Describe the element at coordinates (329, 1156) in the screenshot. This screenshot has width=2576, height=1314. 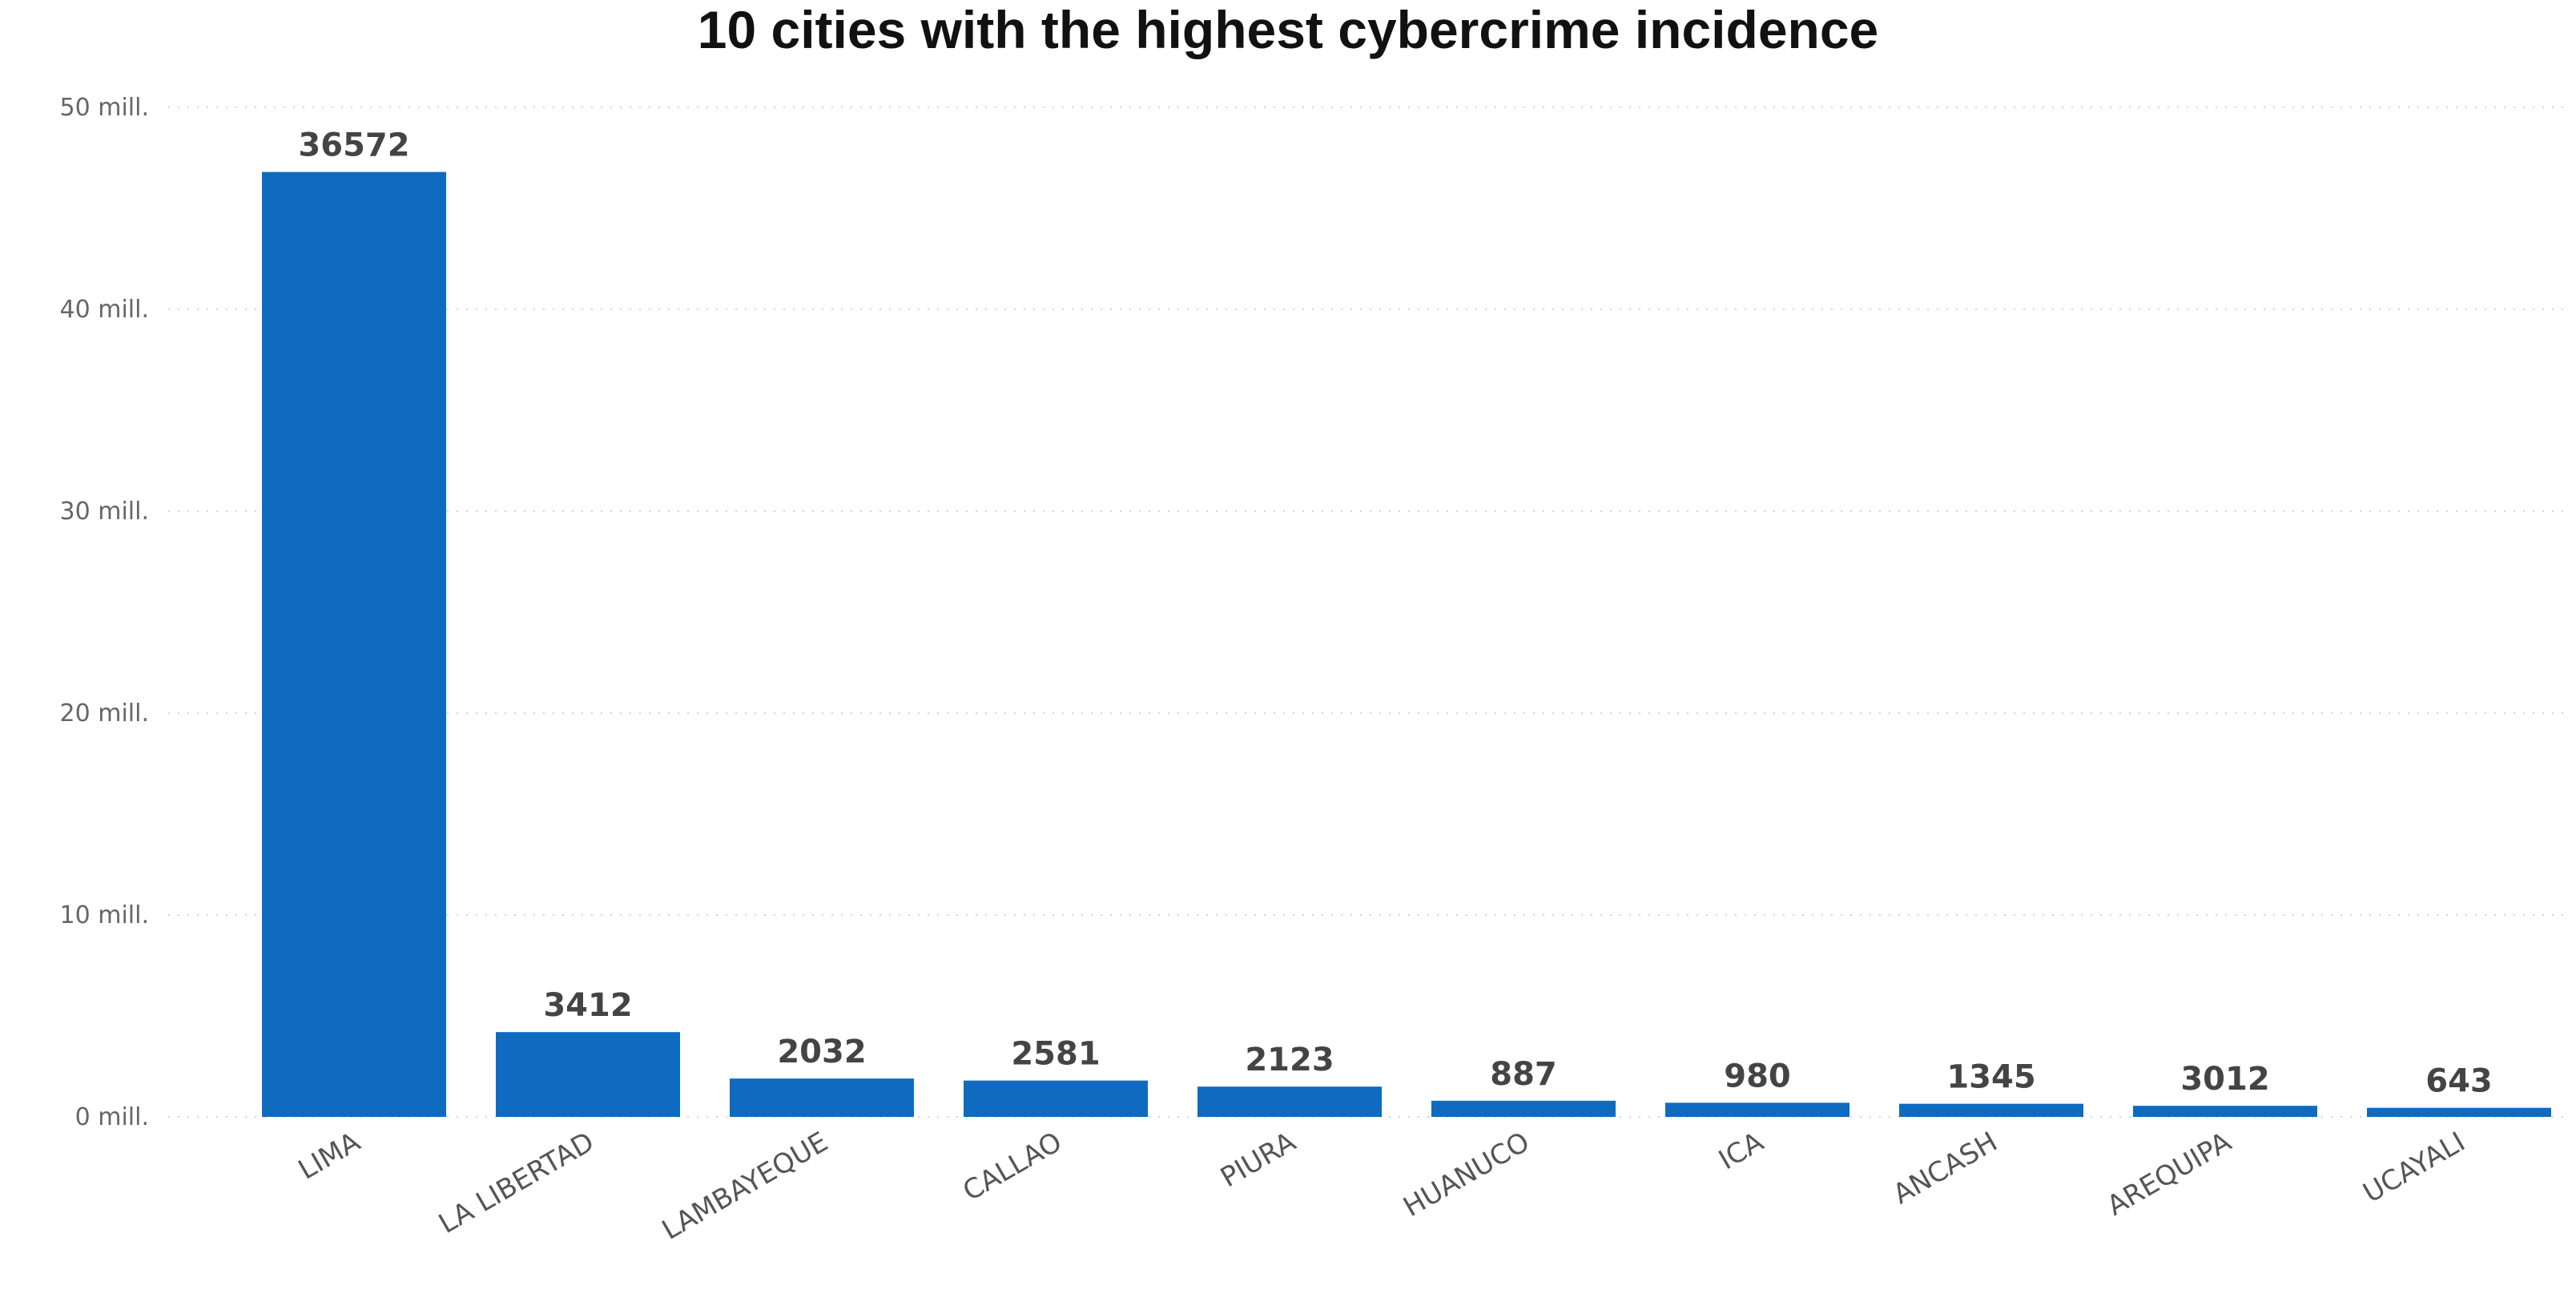
I see `x-tick-label: LIMA` at that location.